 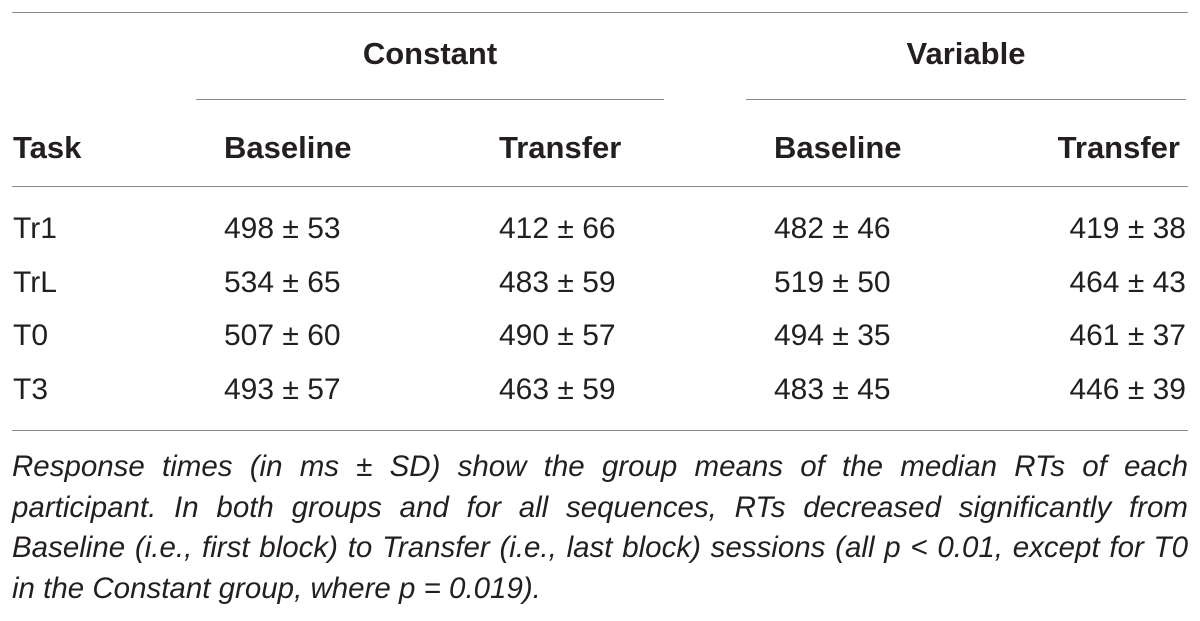 I want to click on table-row-task: T3, so click(x=31, y=389).